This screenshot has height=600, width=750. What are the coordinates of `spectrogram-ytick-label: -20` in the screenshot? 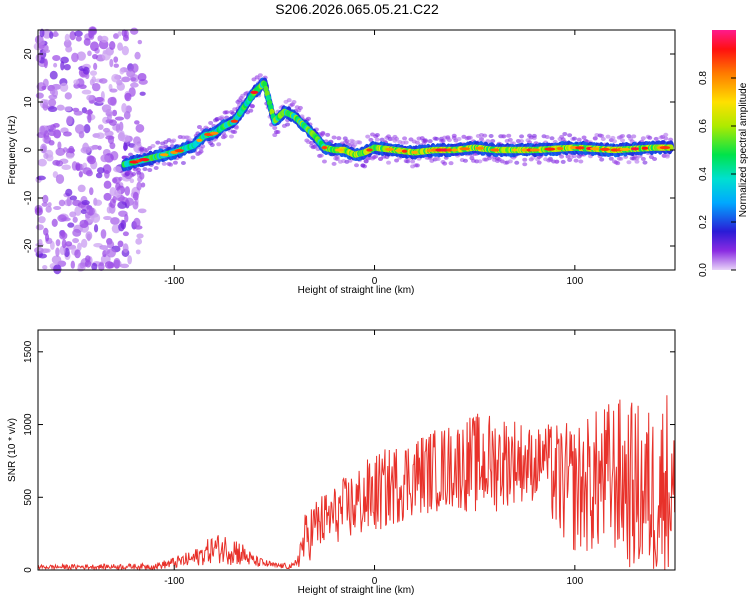 It's located at (28, 245).